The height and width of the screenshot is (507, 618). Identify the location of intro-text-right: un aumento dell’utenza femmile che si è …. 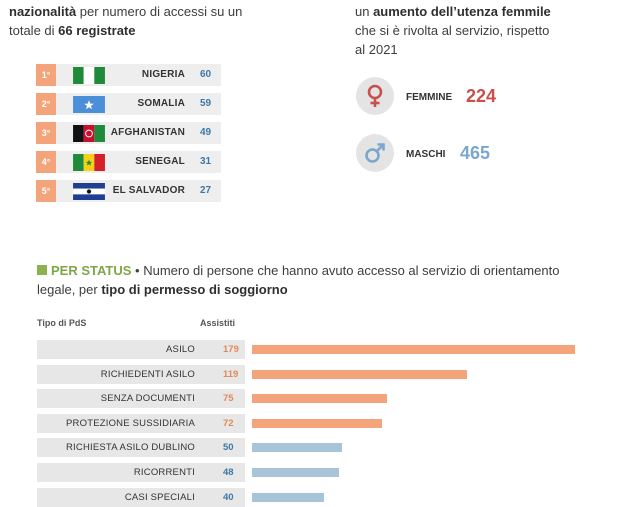
(480, 30).